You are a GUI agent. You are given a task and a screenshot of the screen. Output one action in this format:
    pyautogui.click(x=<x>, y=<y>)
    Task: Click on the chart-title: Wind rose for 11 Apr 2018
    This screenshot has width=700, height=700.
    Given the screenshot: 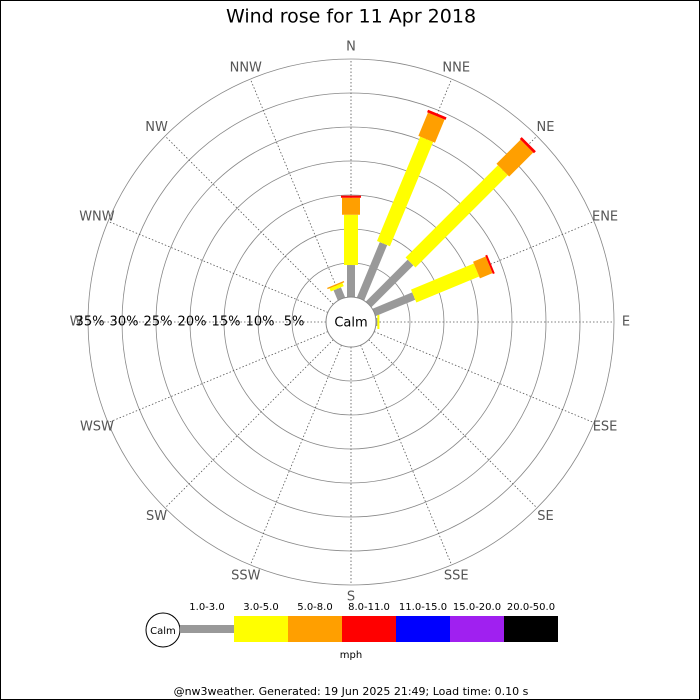 What is the action you would take?
    pyautogui.click(x=351, y=17)
    